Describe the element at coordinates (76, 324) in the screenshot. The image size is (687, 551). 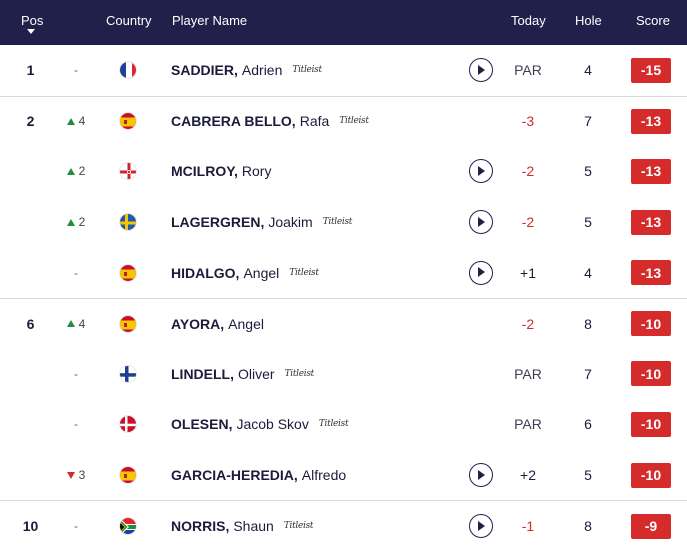
I see `position-movement: 4` at that location.